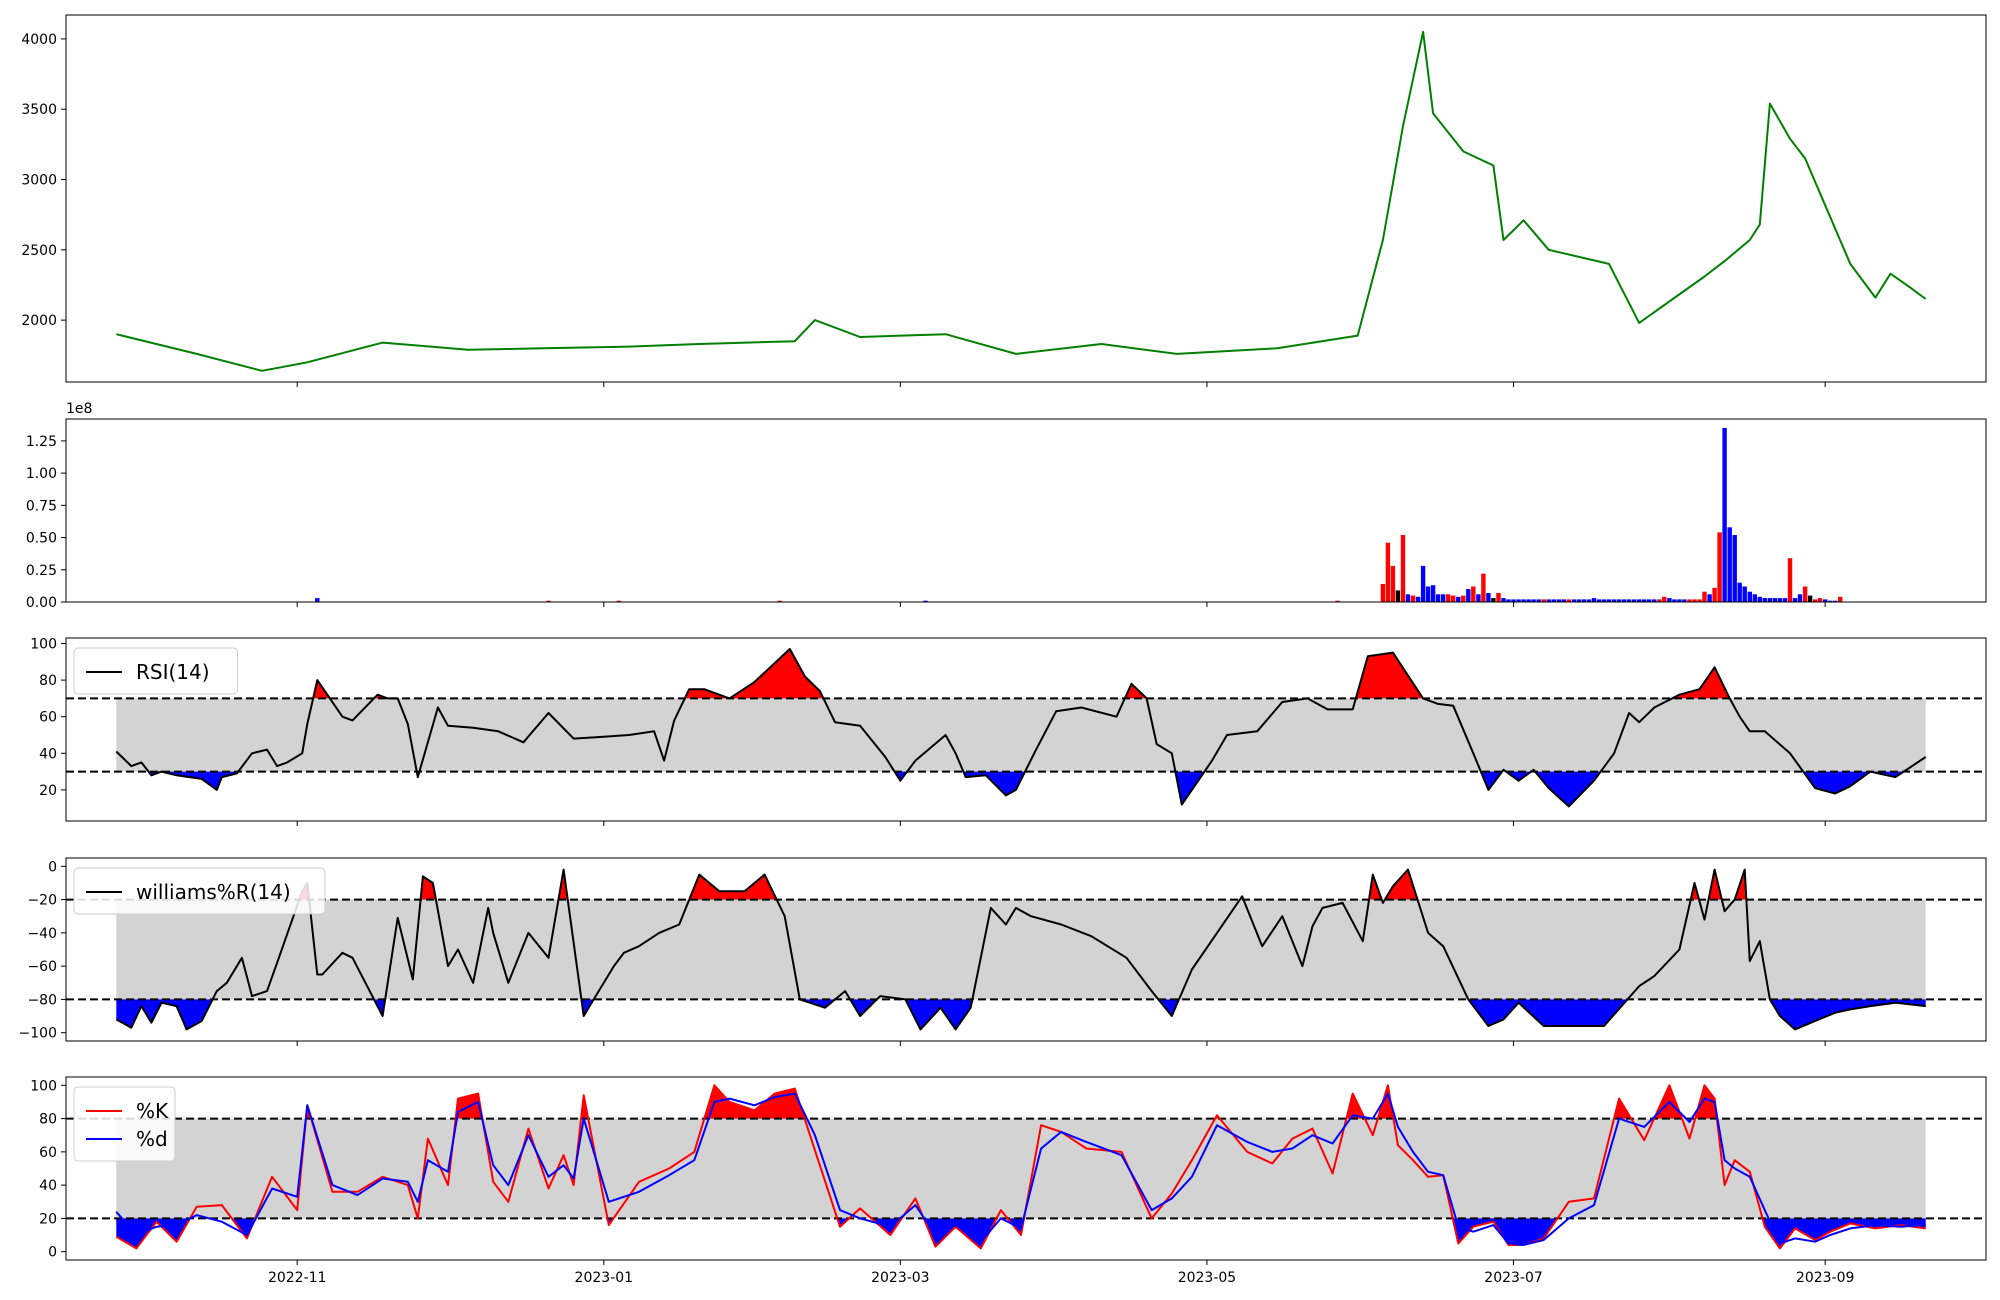 This screenshot has height=1300, width=2000. Describe the element at coordinates (41, 539) in the screenshot. I see `volume-ytick-label: 0.50` at that location.